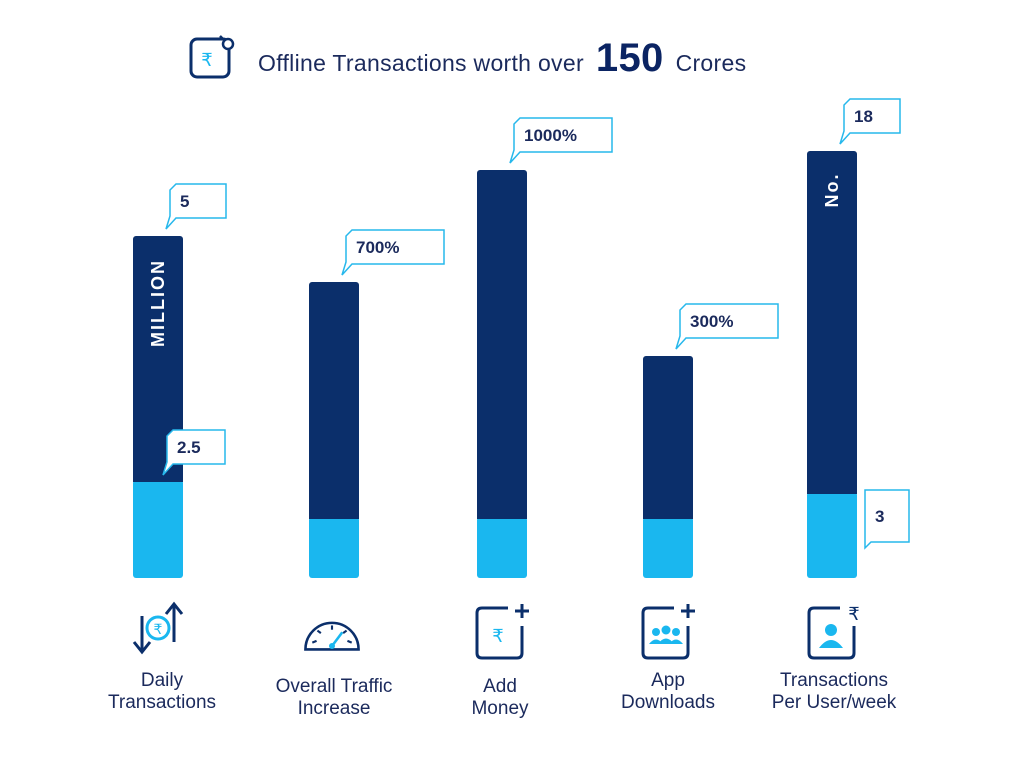 This screenshot has height=768, width=1024. I want to click on app-downloads-icon, so click(668, 632).